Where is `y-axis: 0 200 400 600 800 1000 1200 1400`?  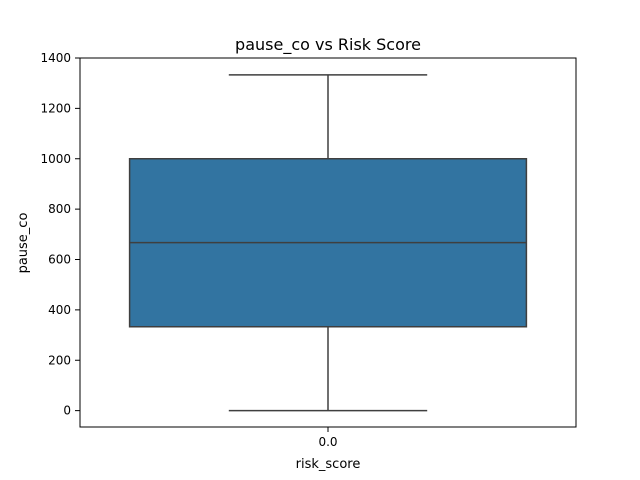 y-axis: 0 200 400 600 800 1000 1200 1400 is located at coordinates (60, 234).